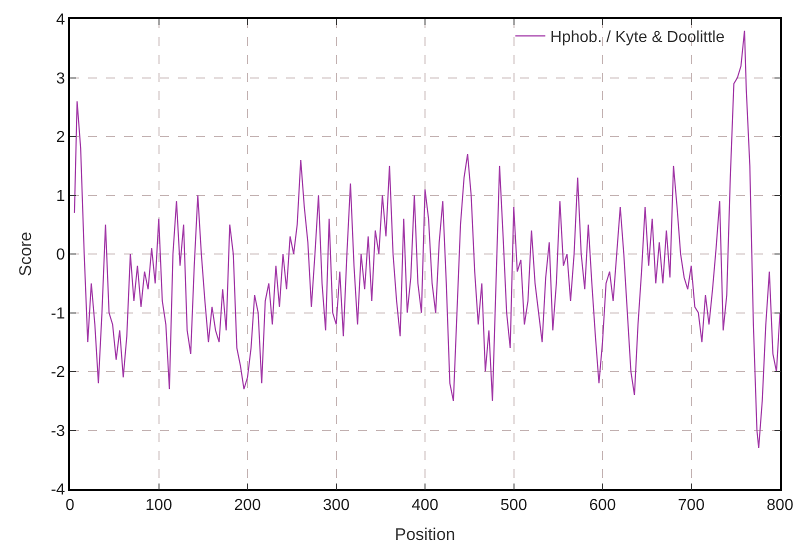 The height and width of the screenshot is (553, 805). What do you see at coordinates (691, 505) in the screenshot?
I see `x-tick-label: 700` at bounding box center [691, 505].